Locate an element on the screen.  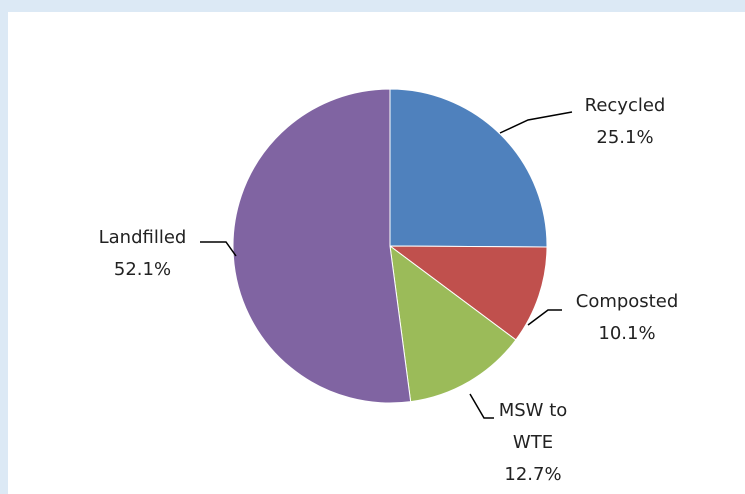
slice-label: Landfilled 52.1% is located at coordinates (142, 254).